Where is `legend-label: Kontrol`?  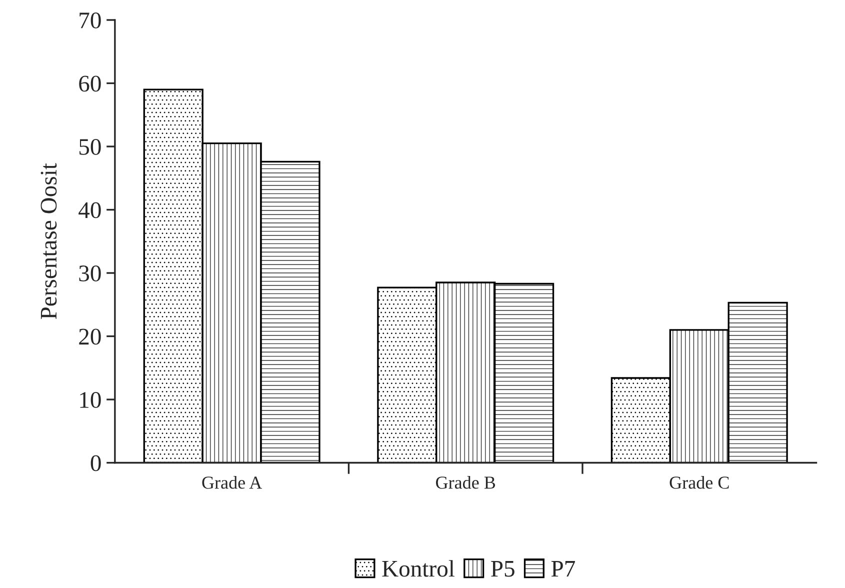 legend-label: Kontrol is located at coordinates (418, 568).